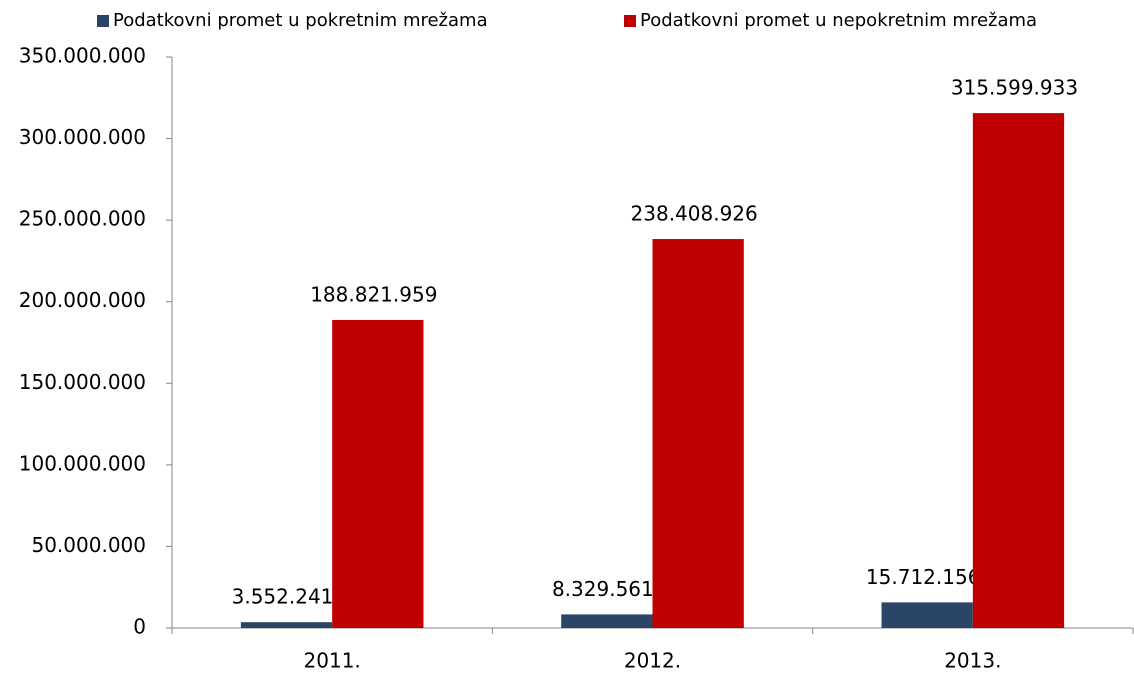  I want to click on legend-label: Podatkovni promet u pokretnim mrežama, so click(300, 20).